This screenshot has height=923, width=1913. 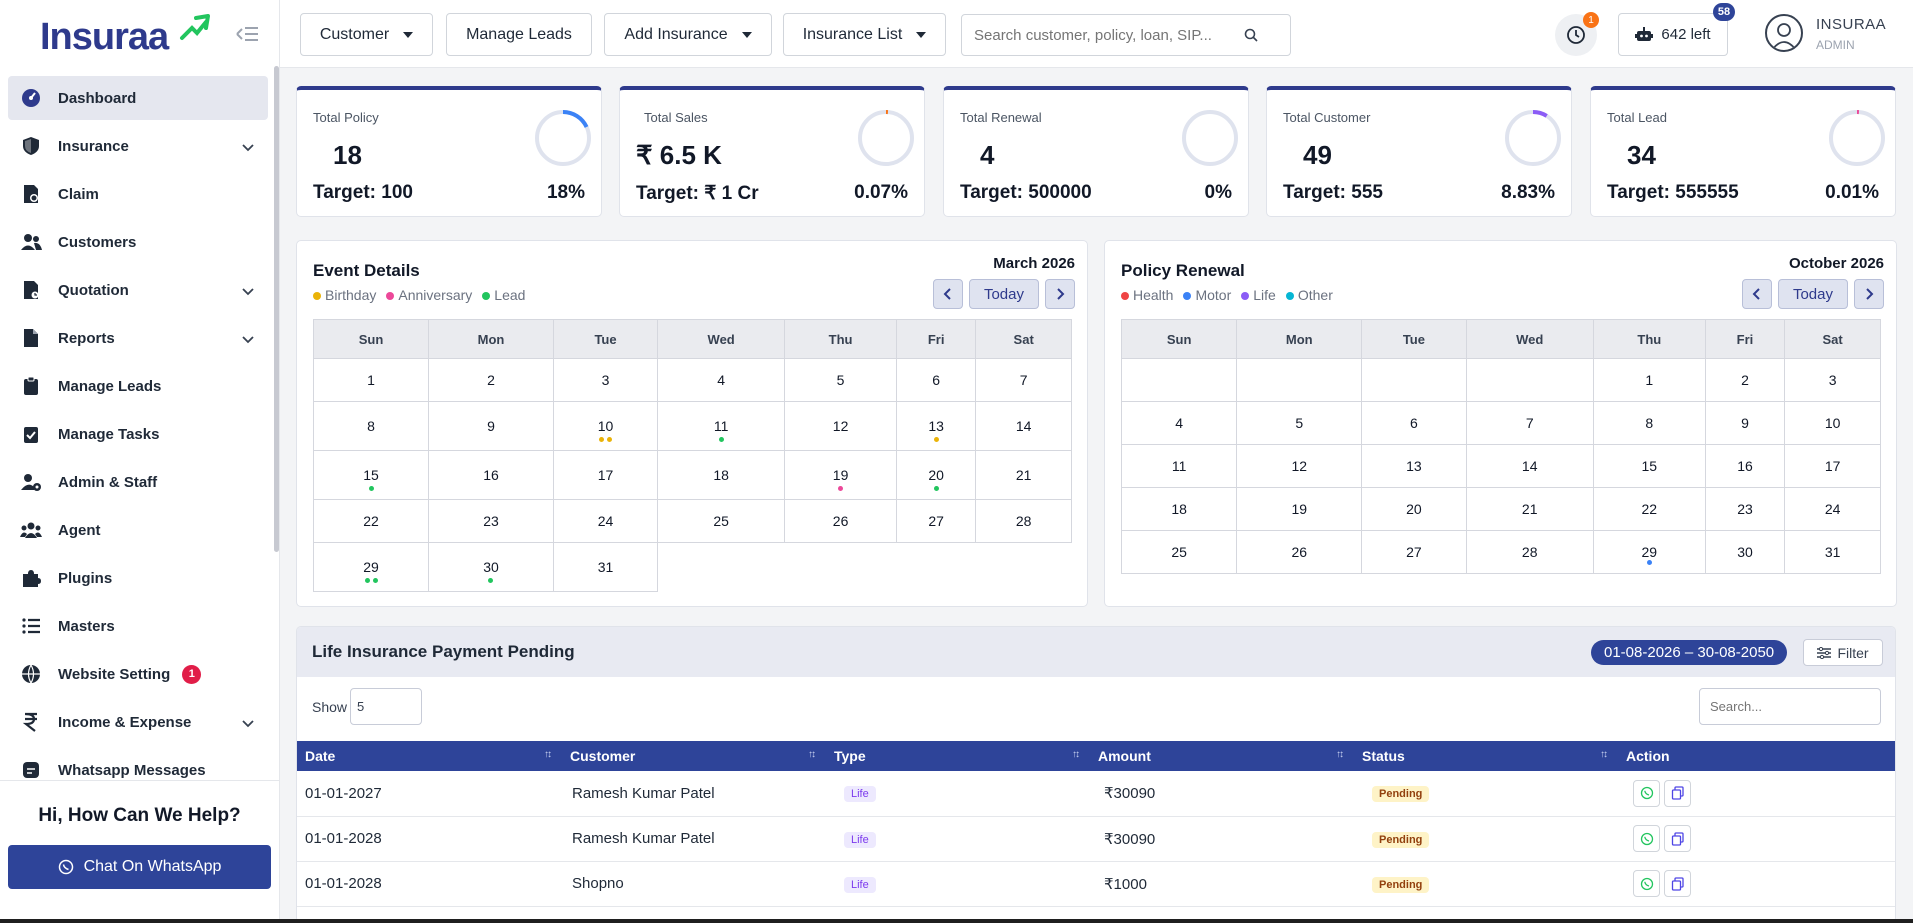 I want to click on column-header-type: Type ↑↕, so click(x=958, y=756).